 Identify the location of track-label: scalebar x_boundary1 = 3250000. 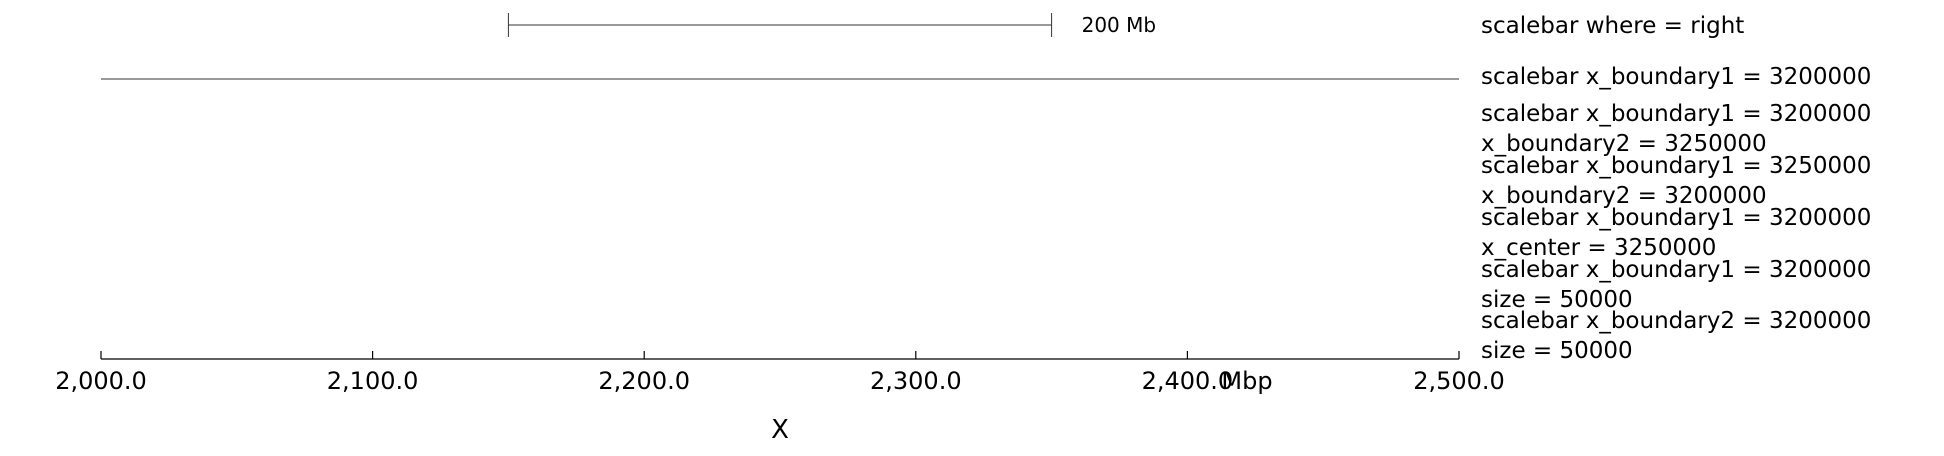
(1676, 166).